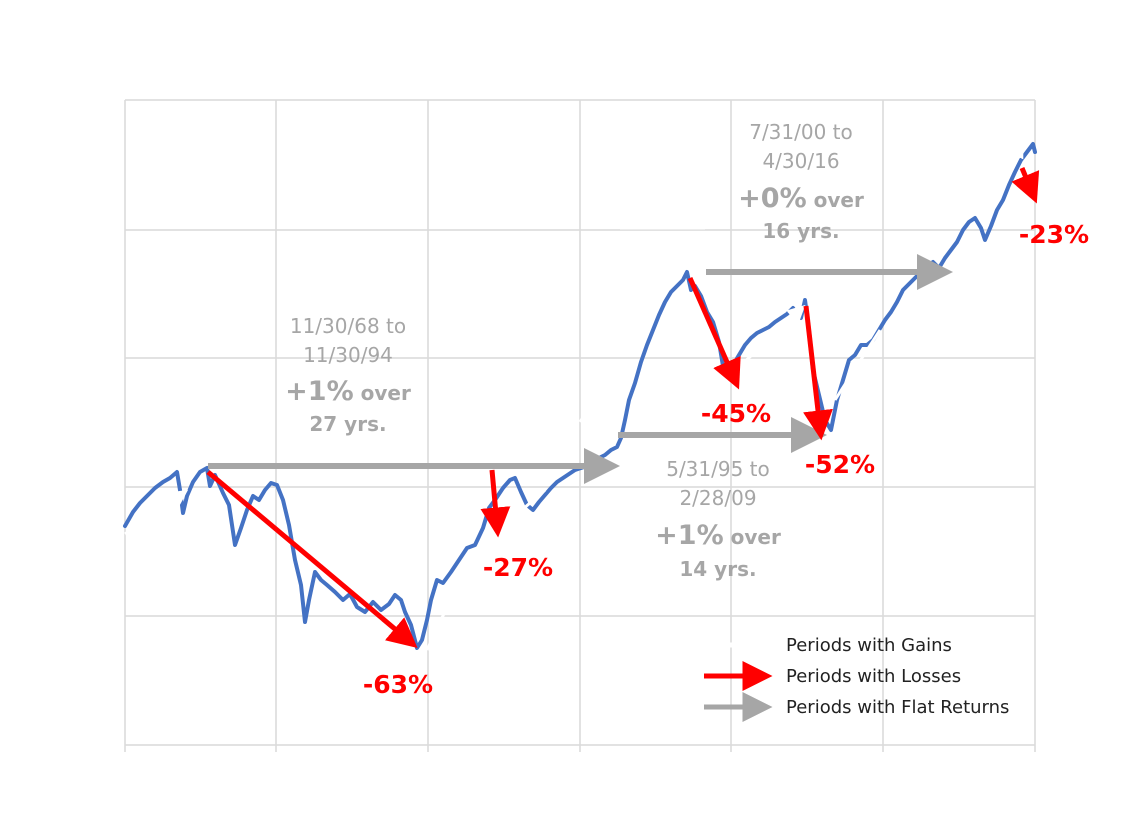 This screenshot has height=825, width=1125. What do you see at coordinates (319, 391) in the screenshot?
I see `flat-1-return-value: +1%` at bounding box center [319, 391].